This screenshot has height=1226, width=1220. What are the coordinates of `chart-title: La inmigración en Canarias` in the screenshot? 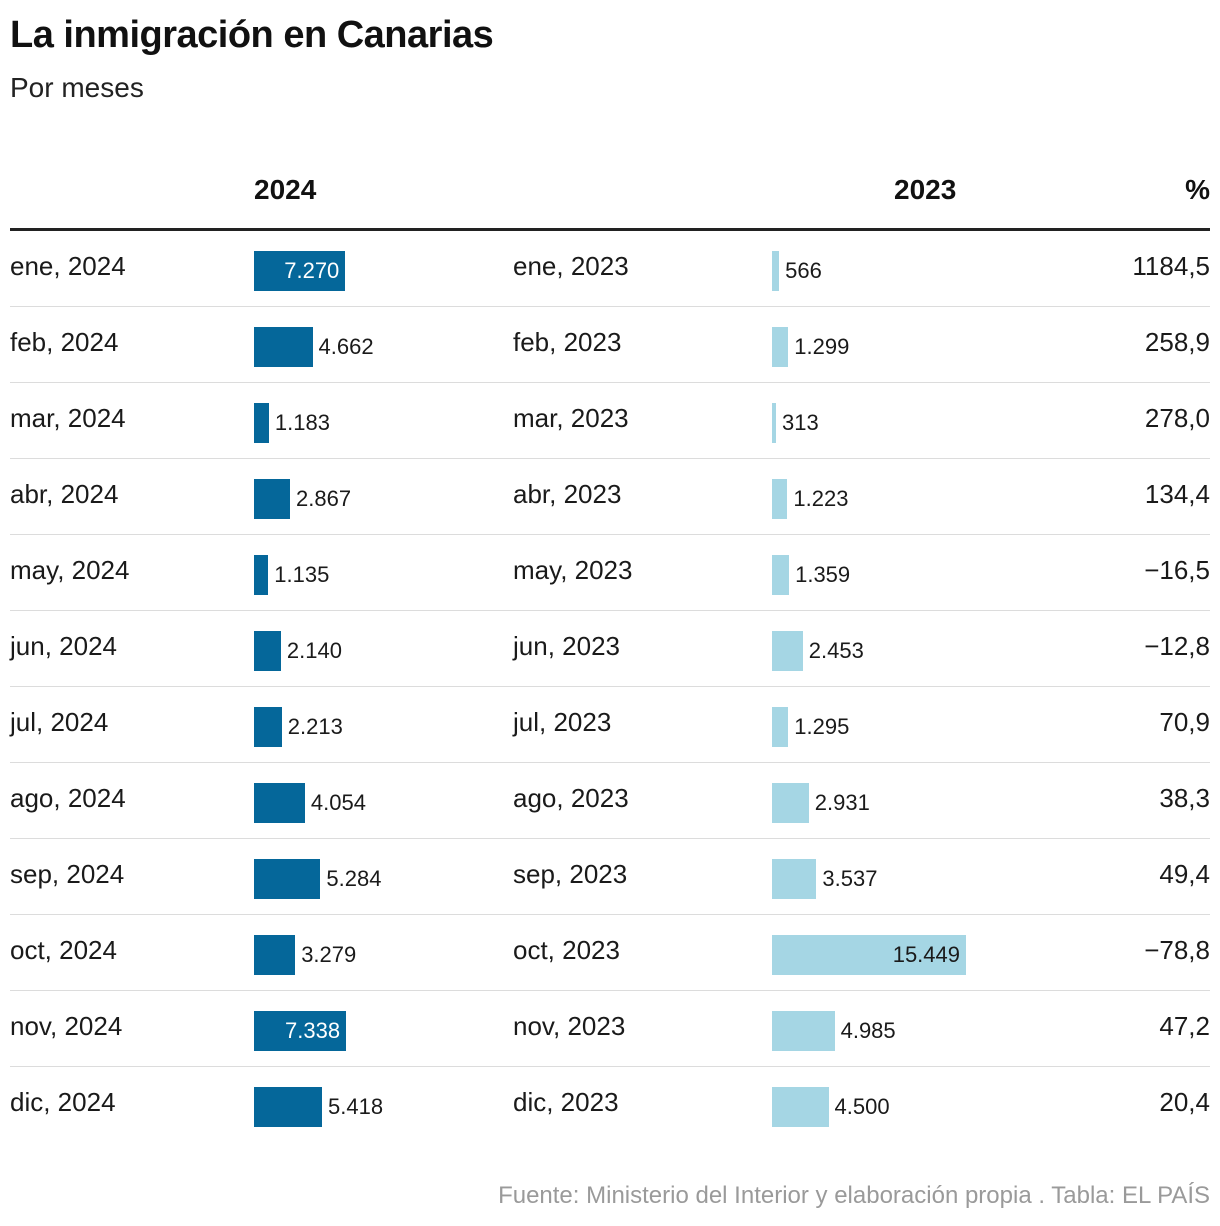 It's located at (252, 35).